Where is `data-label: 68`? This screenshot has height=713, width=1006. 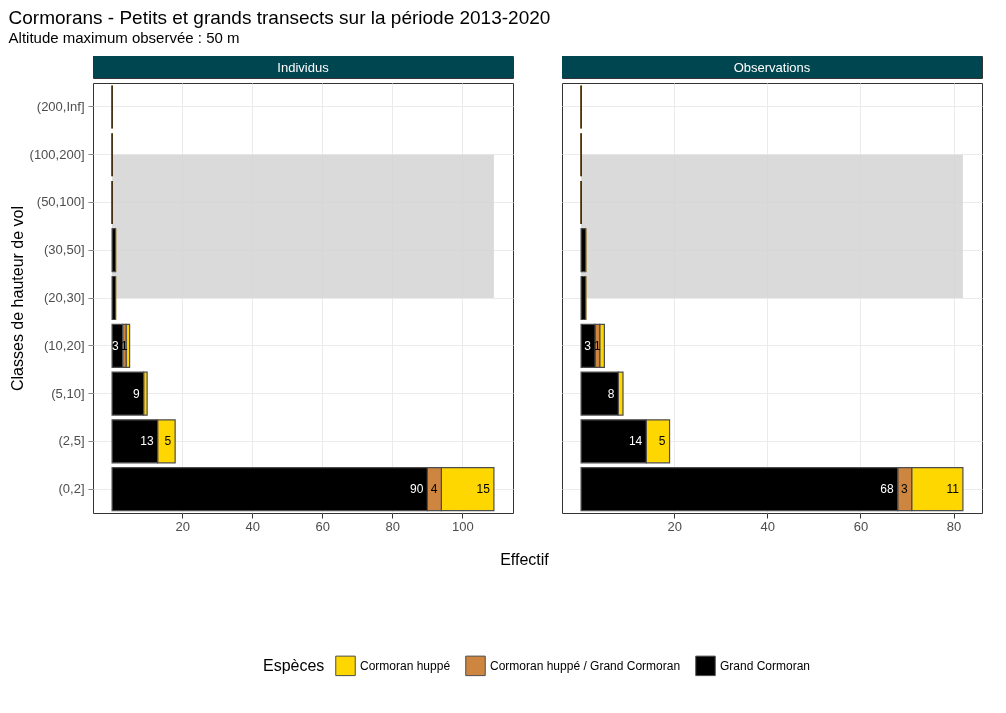 data-label: 68 is located at coordinates (887, 489).